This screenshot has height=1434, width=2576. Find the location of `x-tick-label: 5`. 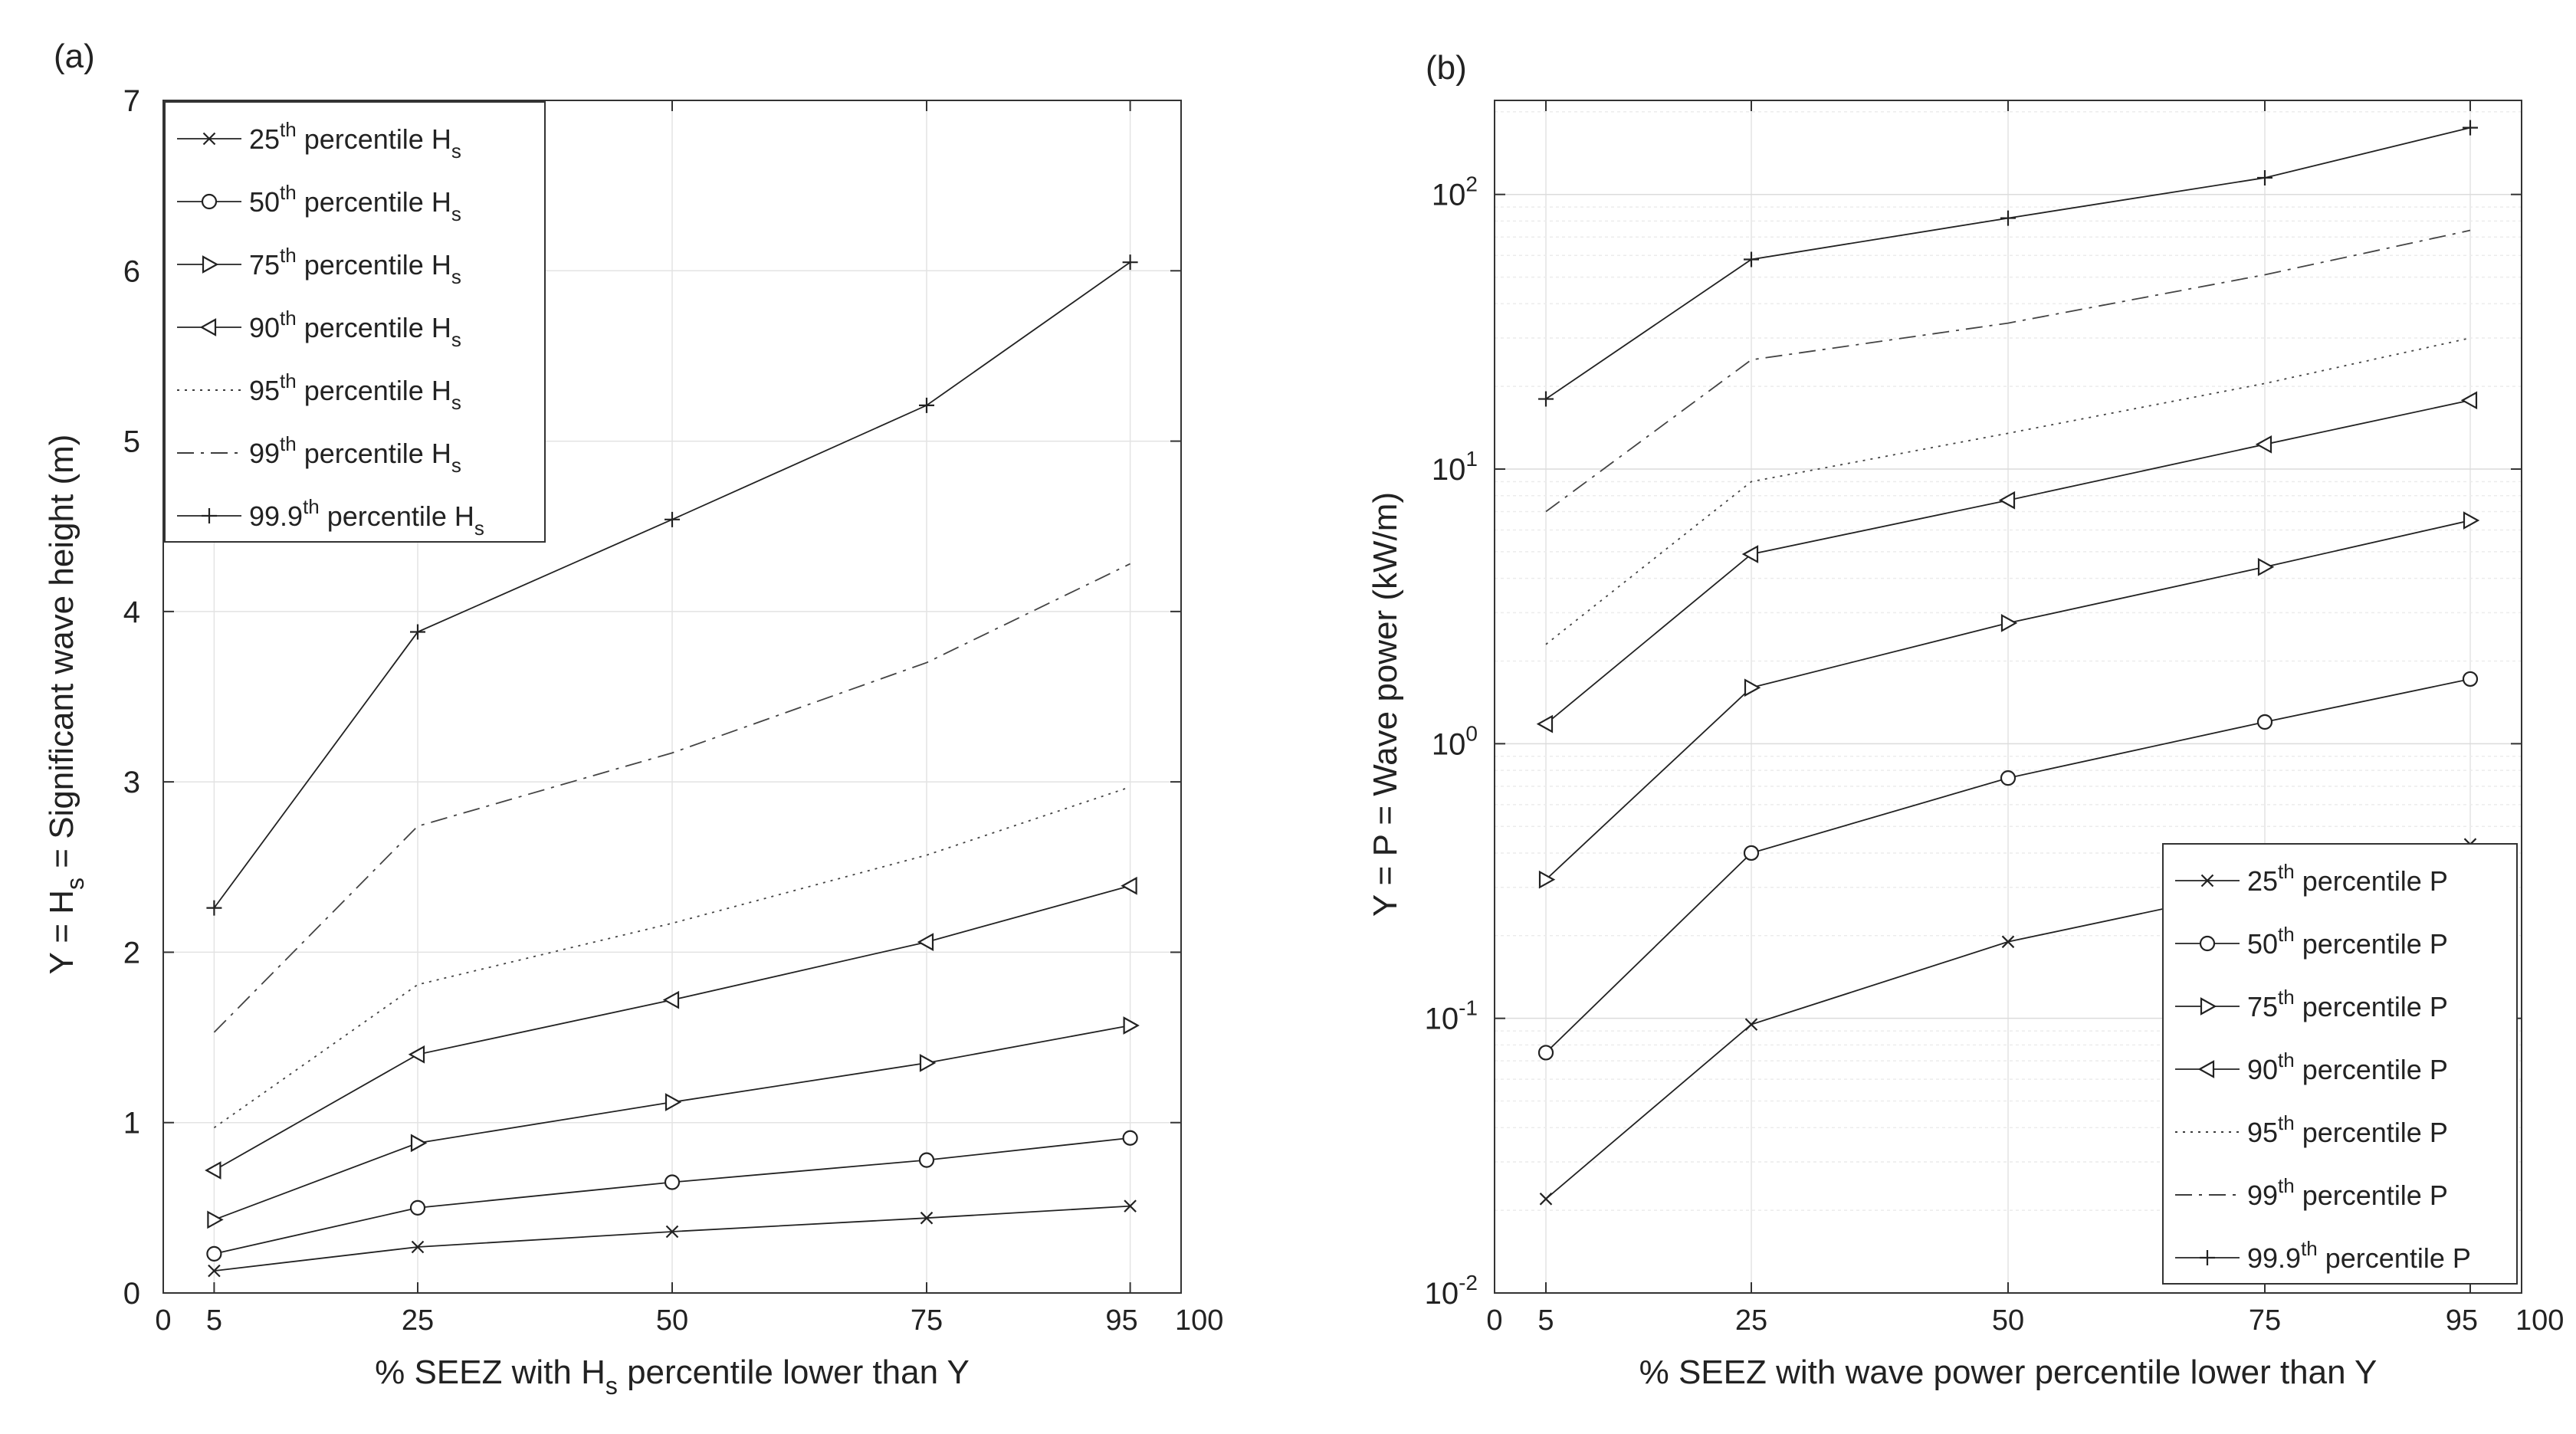

x-tick-label: 5 is located at coordinates (214, 1320).